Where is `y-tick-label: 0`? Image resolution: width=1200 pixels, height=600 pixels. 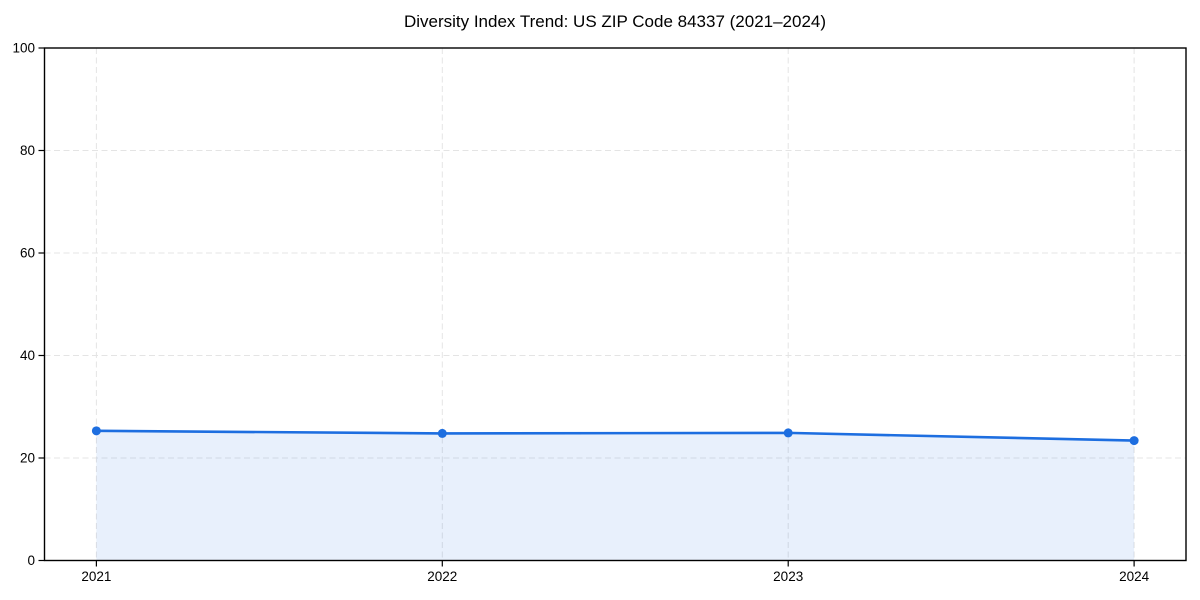
y-tick-label: 0 is located at coordinates (31, 560).